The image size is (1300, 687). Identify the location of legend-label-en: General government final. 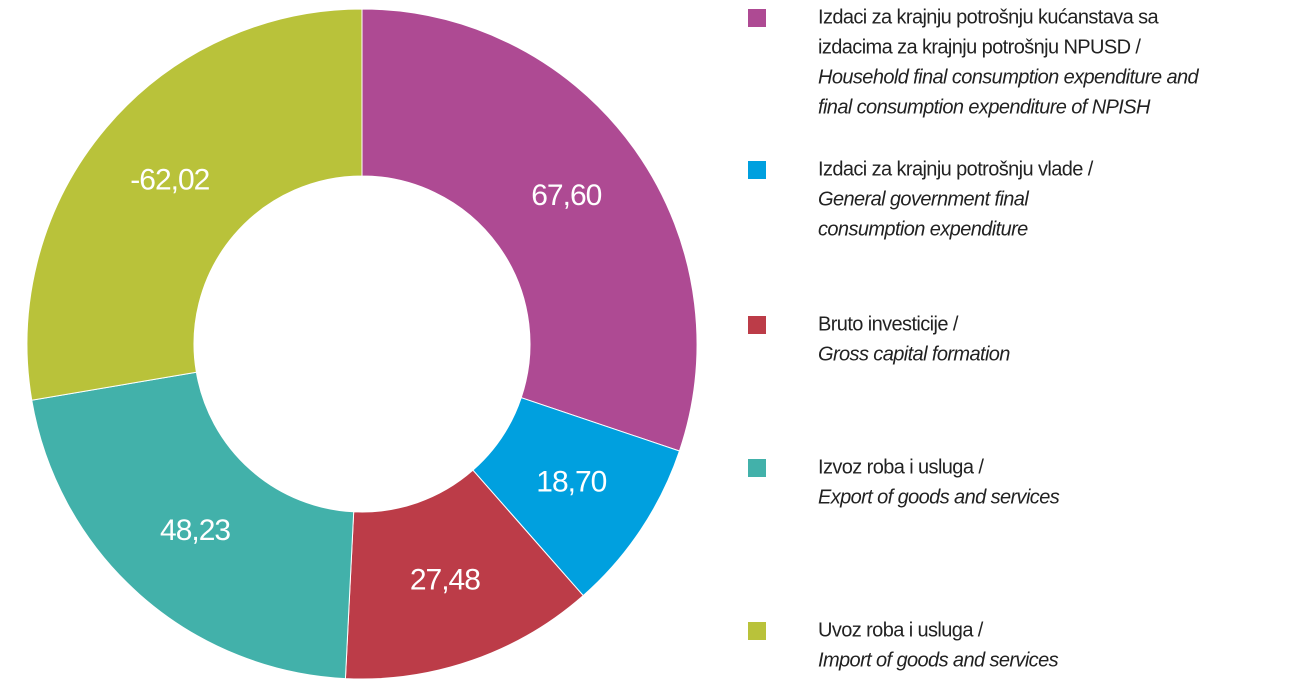
(923, 199).